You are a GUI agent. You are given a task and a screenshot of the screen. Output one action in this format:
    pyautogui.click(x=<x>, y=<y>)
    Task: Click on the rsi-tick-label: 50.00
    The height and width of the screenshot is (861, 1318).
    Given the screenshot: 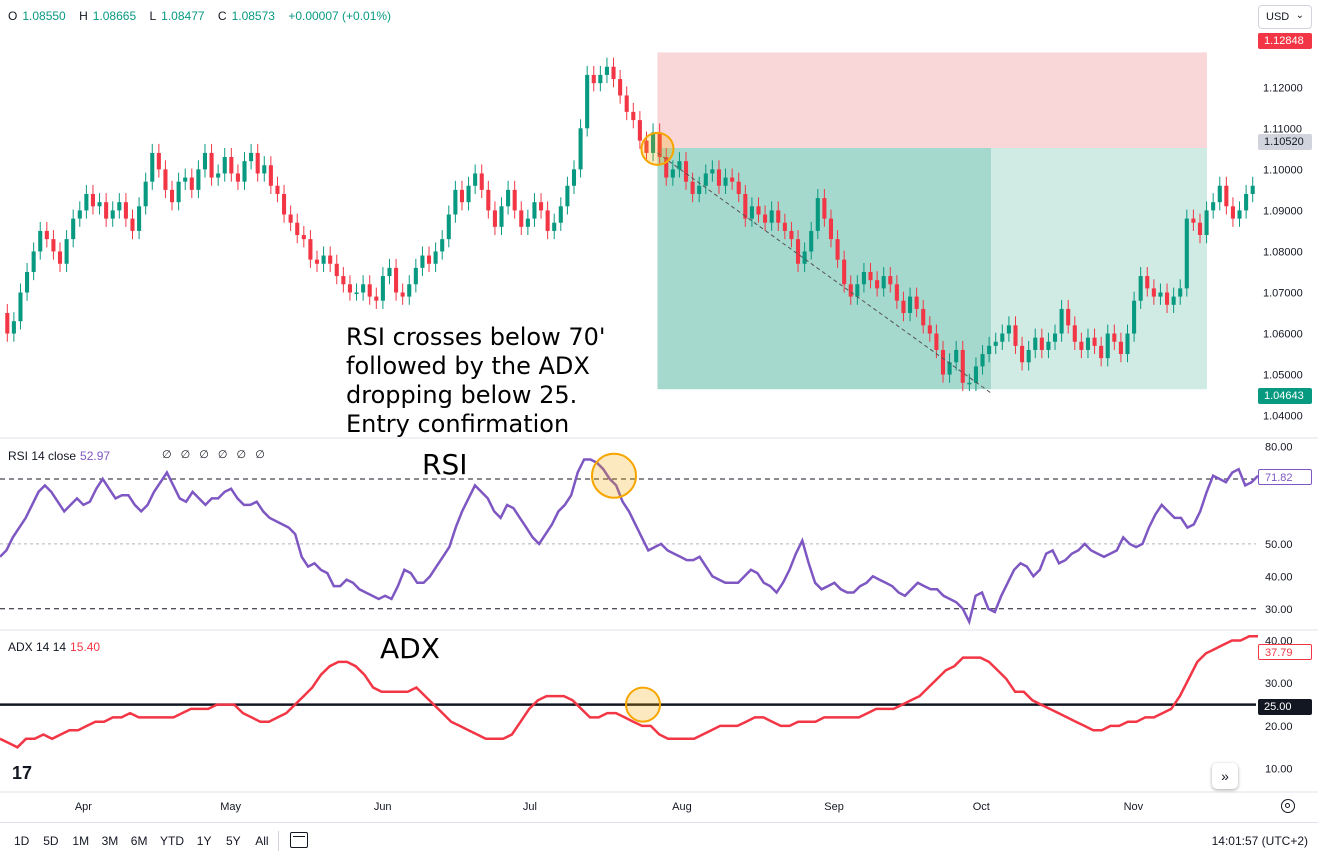 What is the action you would take?
    pyautogui.click(x=1279, y=545)
    